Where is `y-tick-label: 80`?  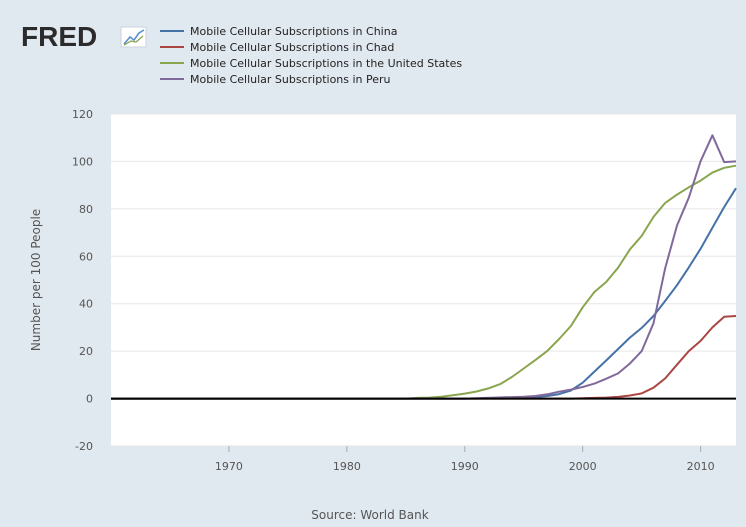
y-tick-label: 80 is located at coordinates (86, 209).